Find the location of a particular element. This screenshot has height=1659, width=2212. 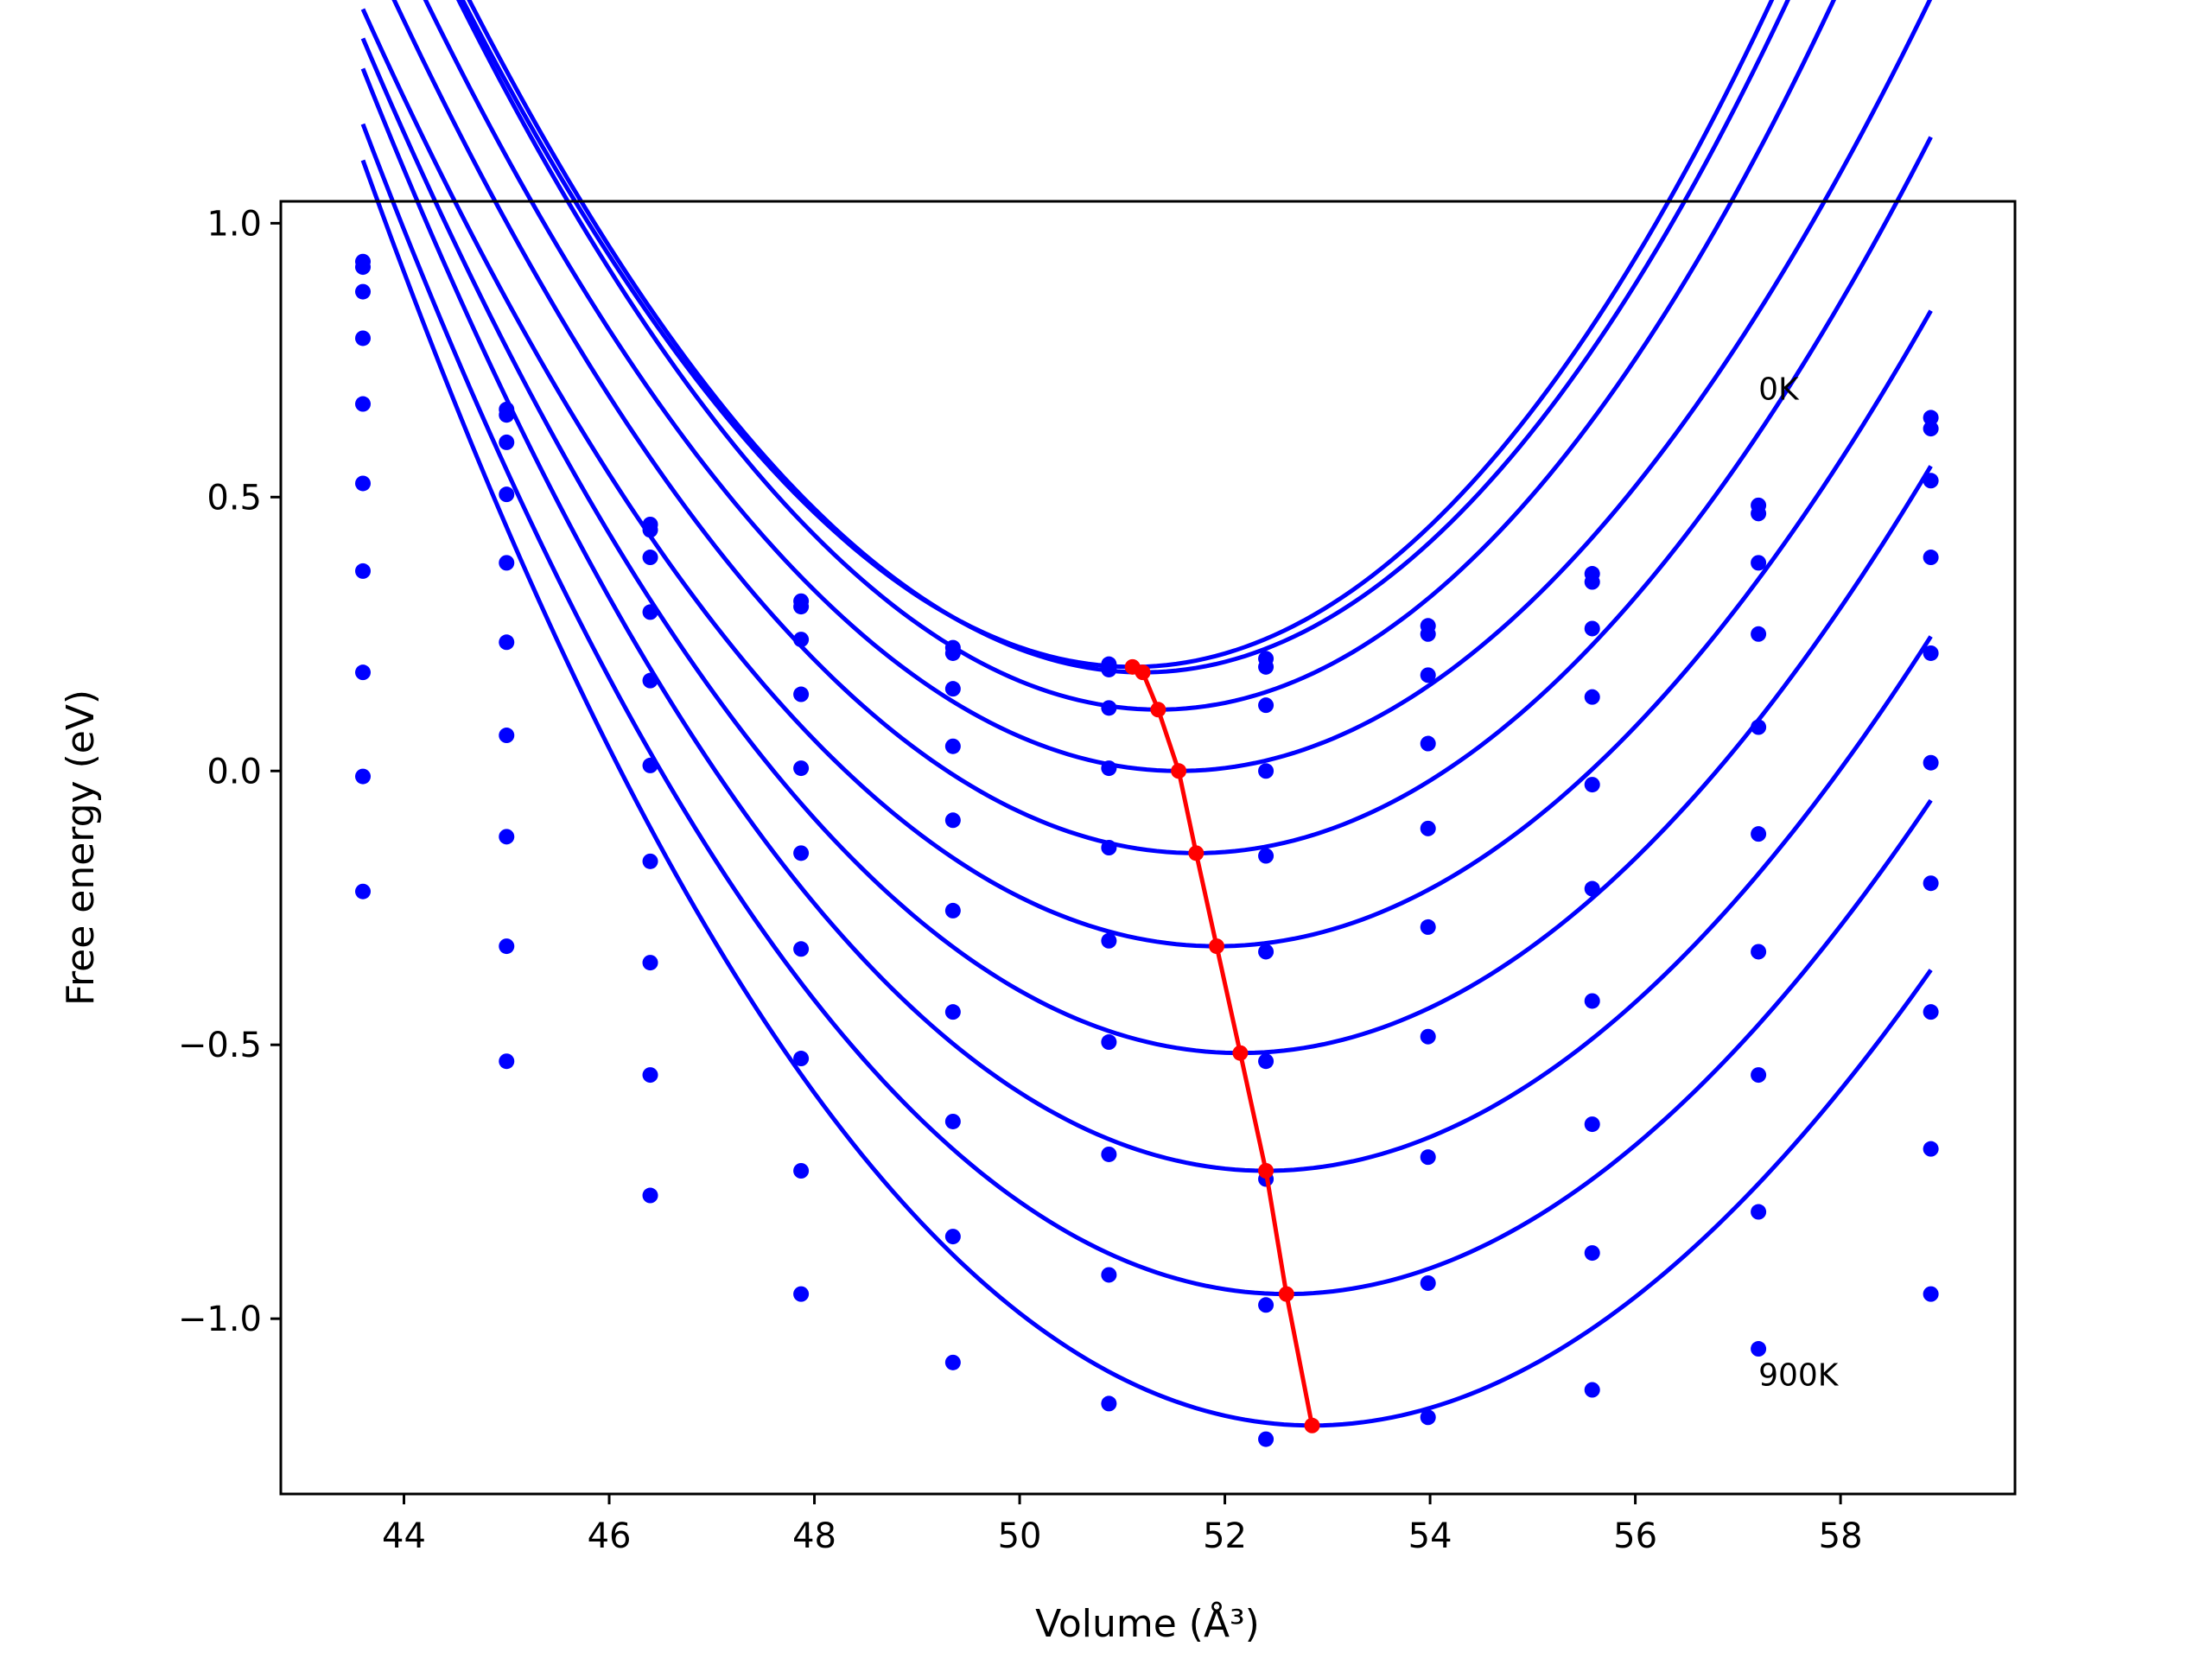

plot-minima is located at coordinates (1222, 1045).